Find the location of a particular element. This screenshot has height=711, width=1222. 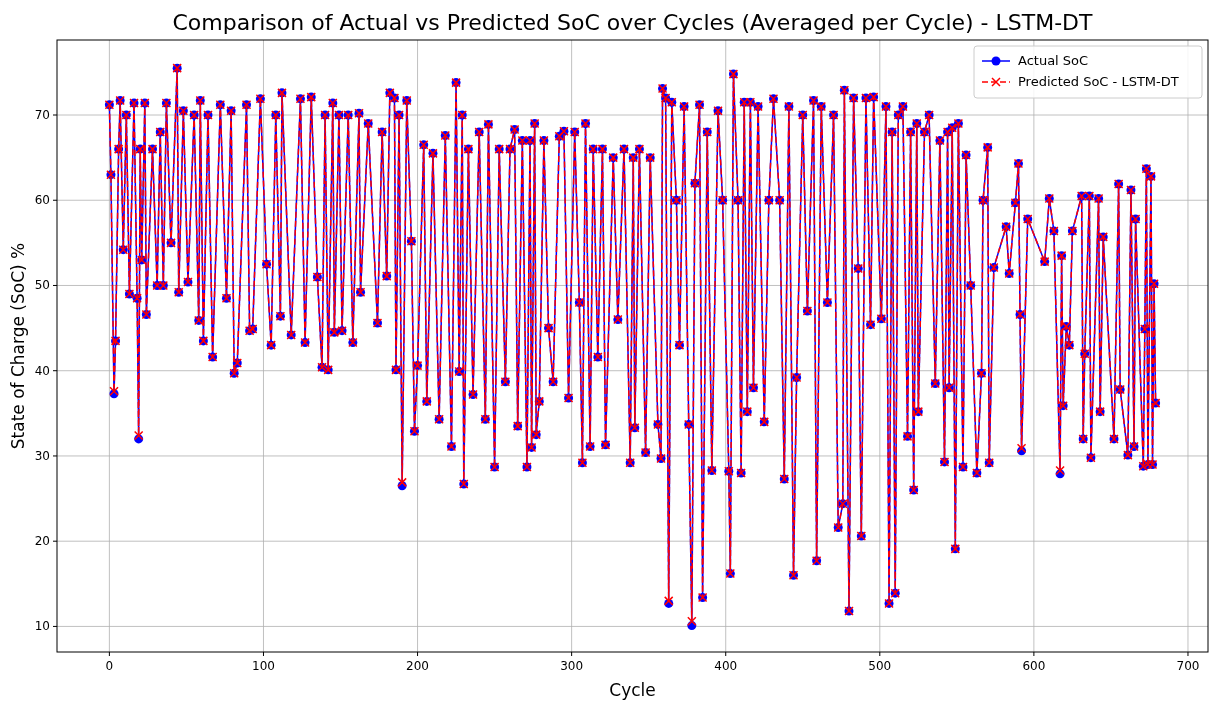

x-tick-label: 100 is located at coordinates (263, 666).